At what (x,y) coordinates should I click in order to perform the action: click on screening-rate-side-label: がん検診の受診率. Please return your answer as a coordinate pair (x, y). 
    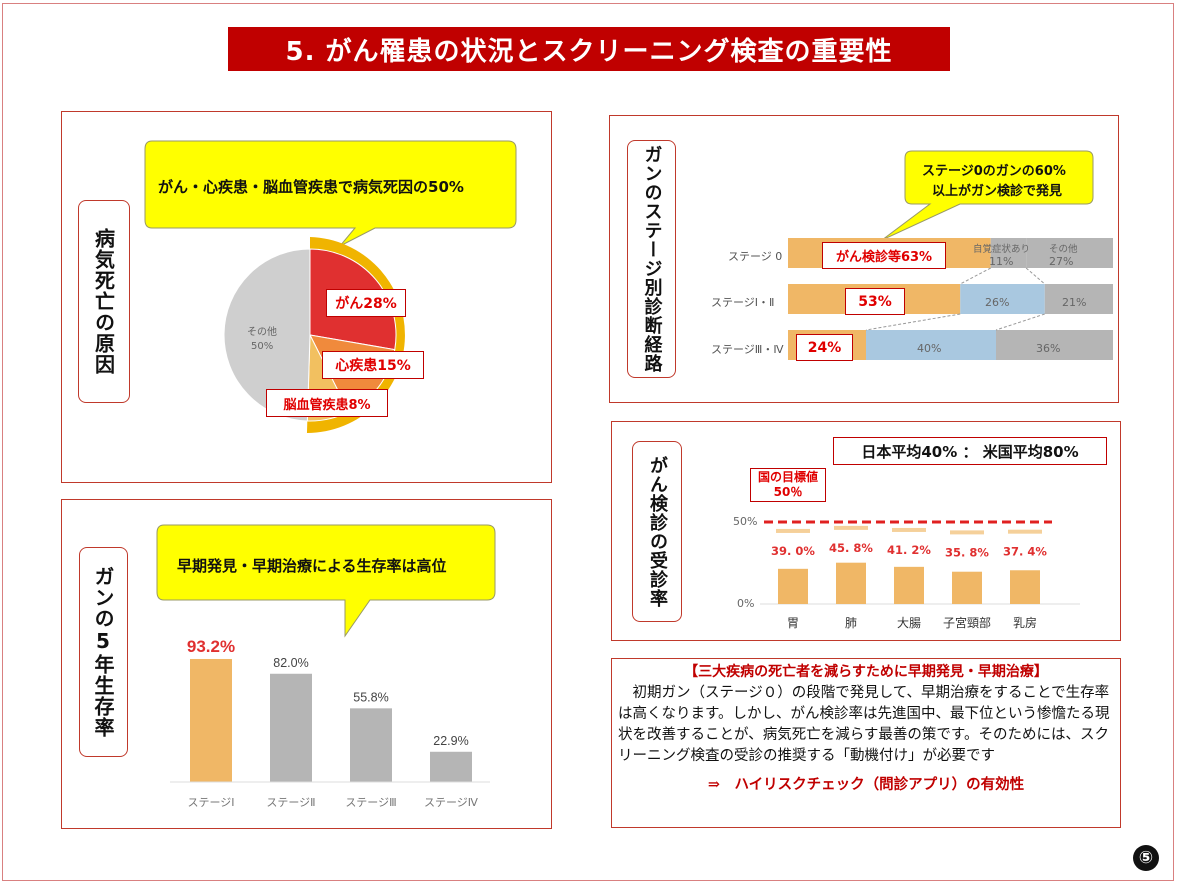
    Looking at the image, I should click on (657, 531).